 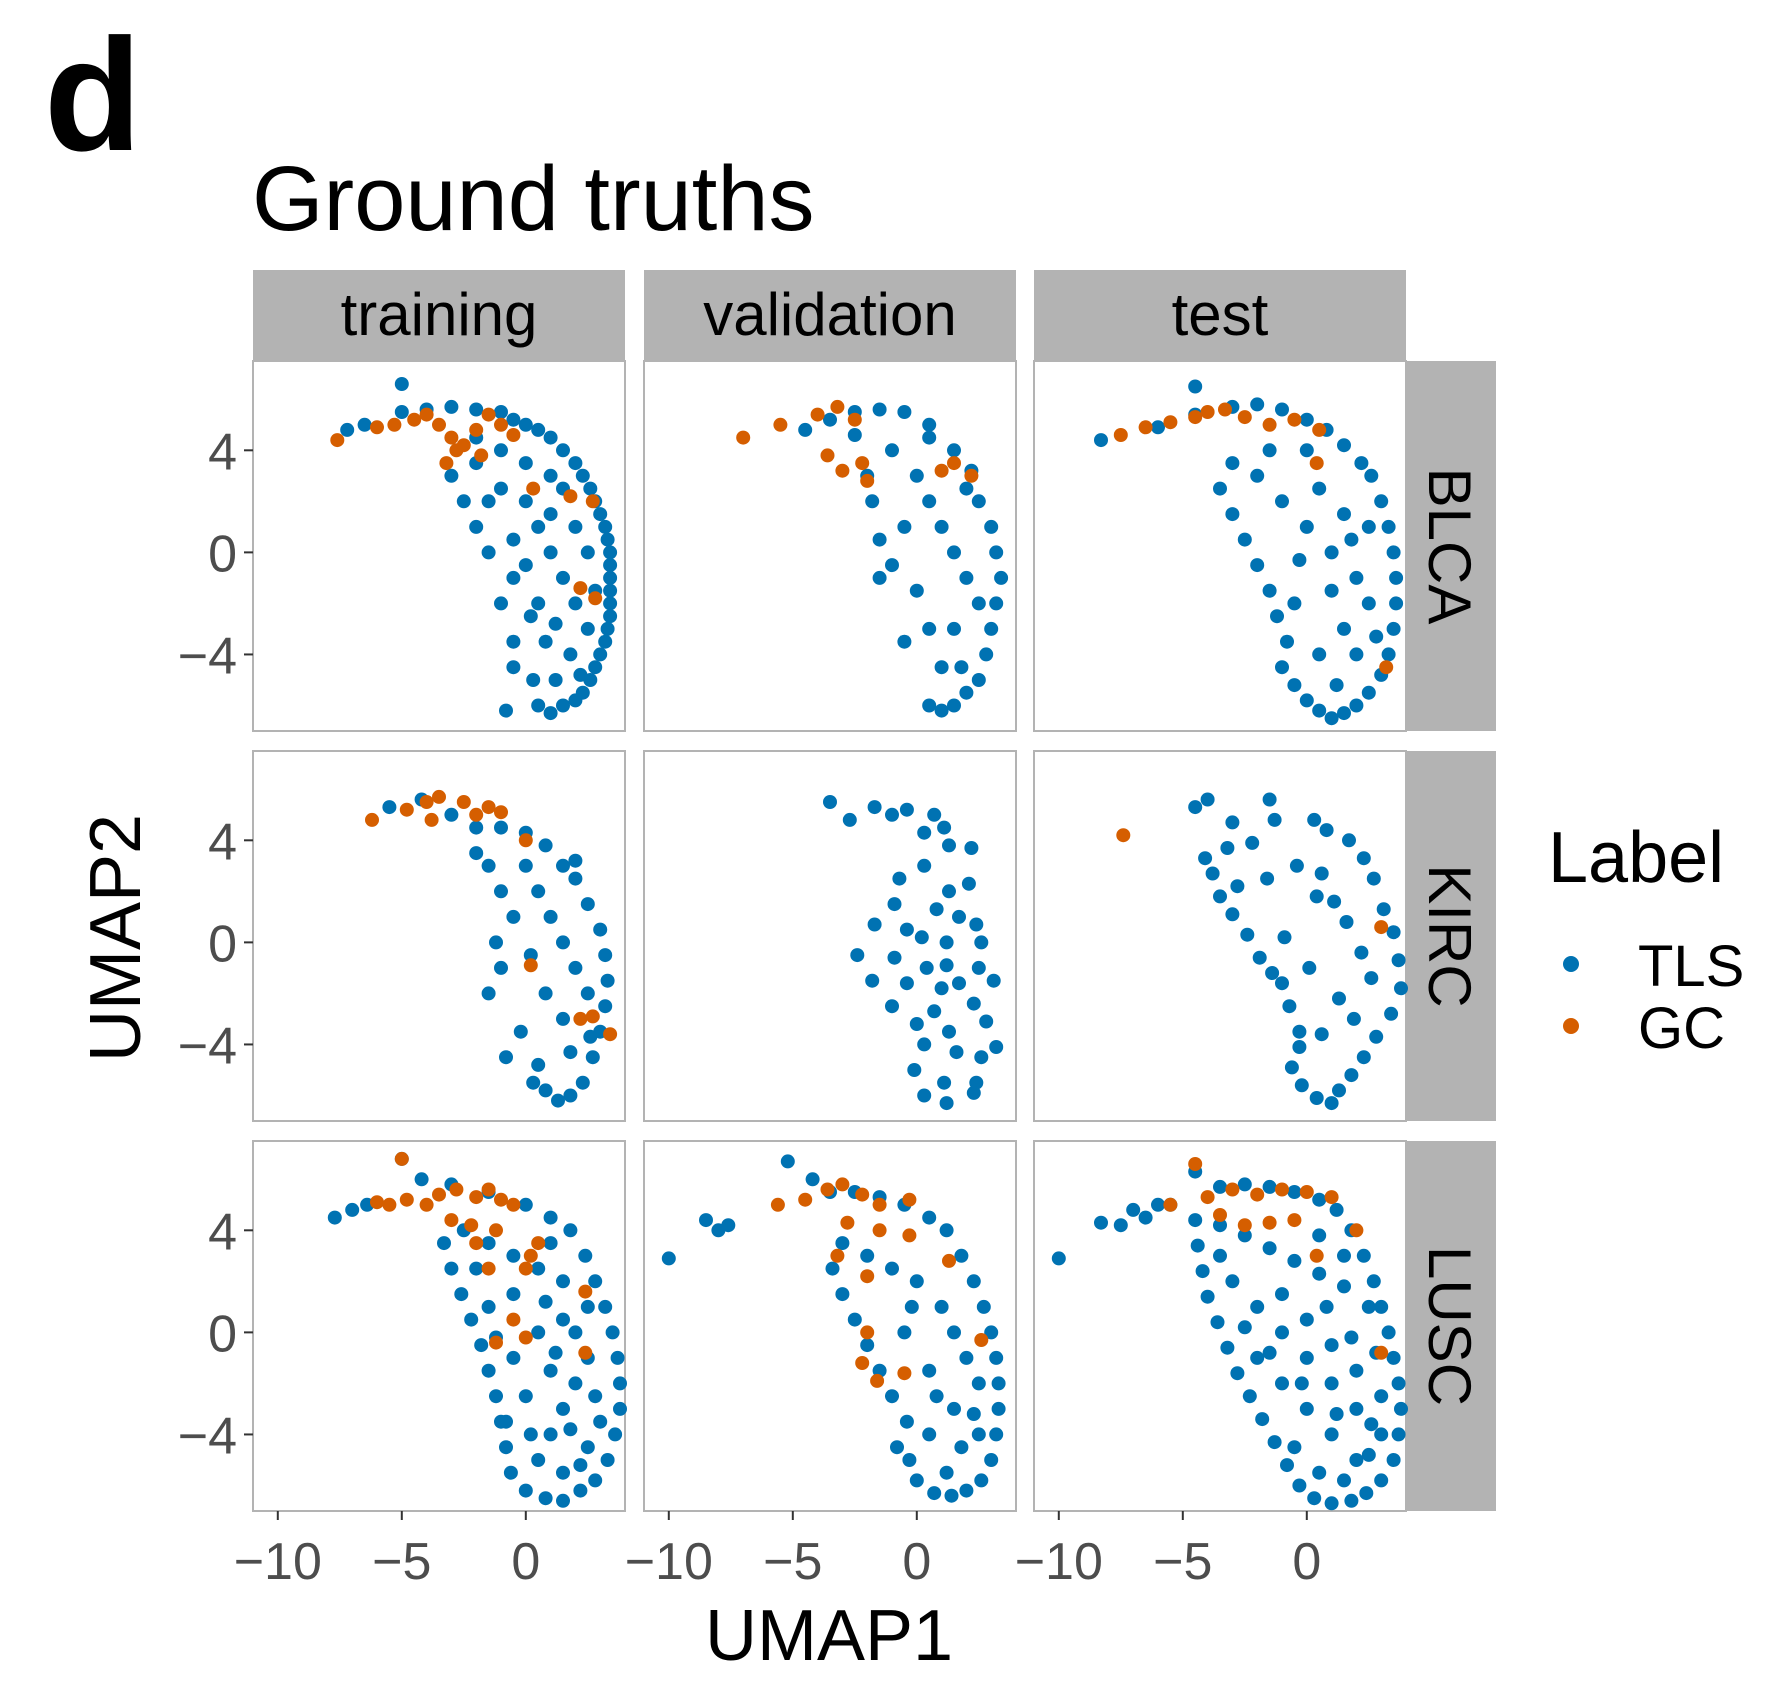 What do you see at coordinates (777, 1551) in the screenshot?
I see `x-axis: −10 −5 0 −10 −5 0 −10 −5 0` at bounding box center [777, 1551].